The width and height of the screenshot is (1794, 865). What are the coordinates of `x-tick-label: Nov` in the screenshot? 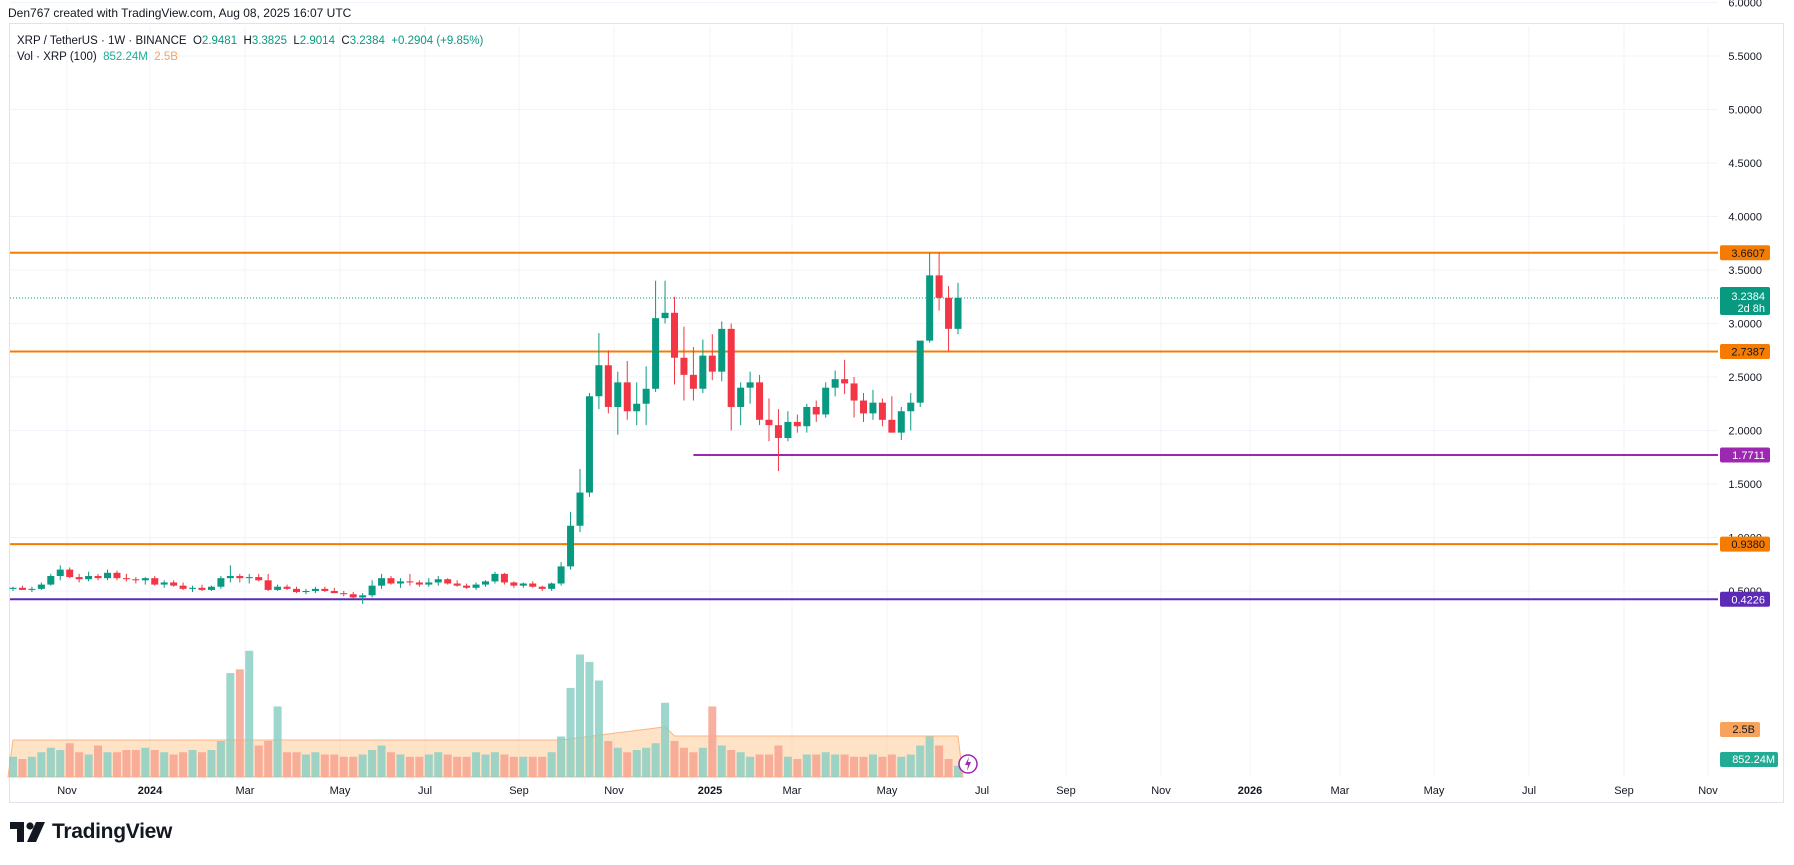 It's located at (1161, 791).